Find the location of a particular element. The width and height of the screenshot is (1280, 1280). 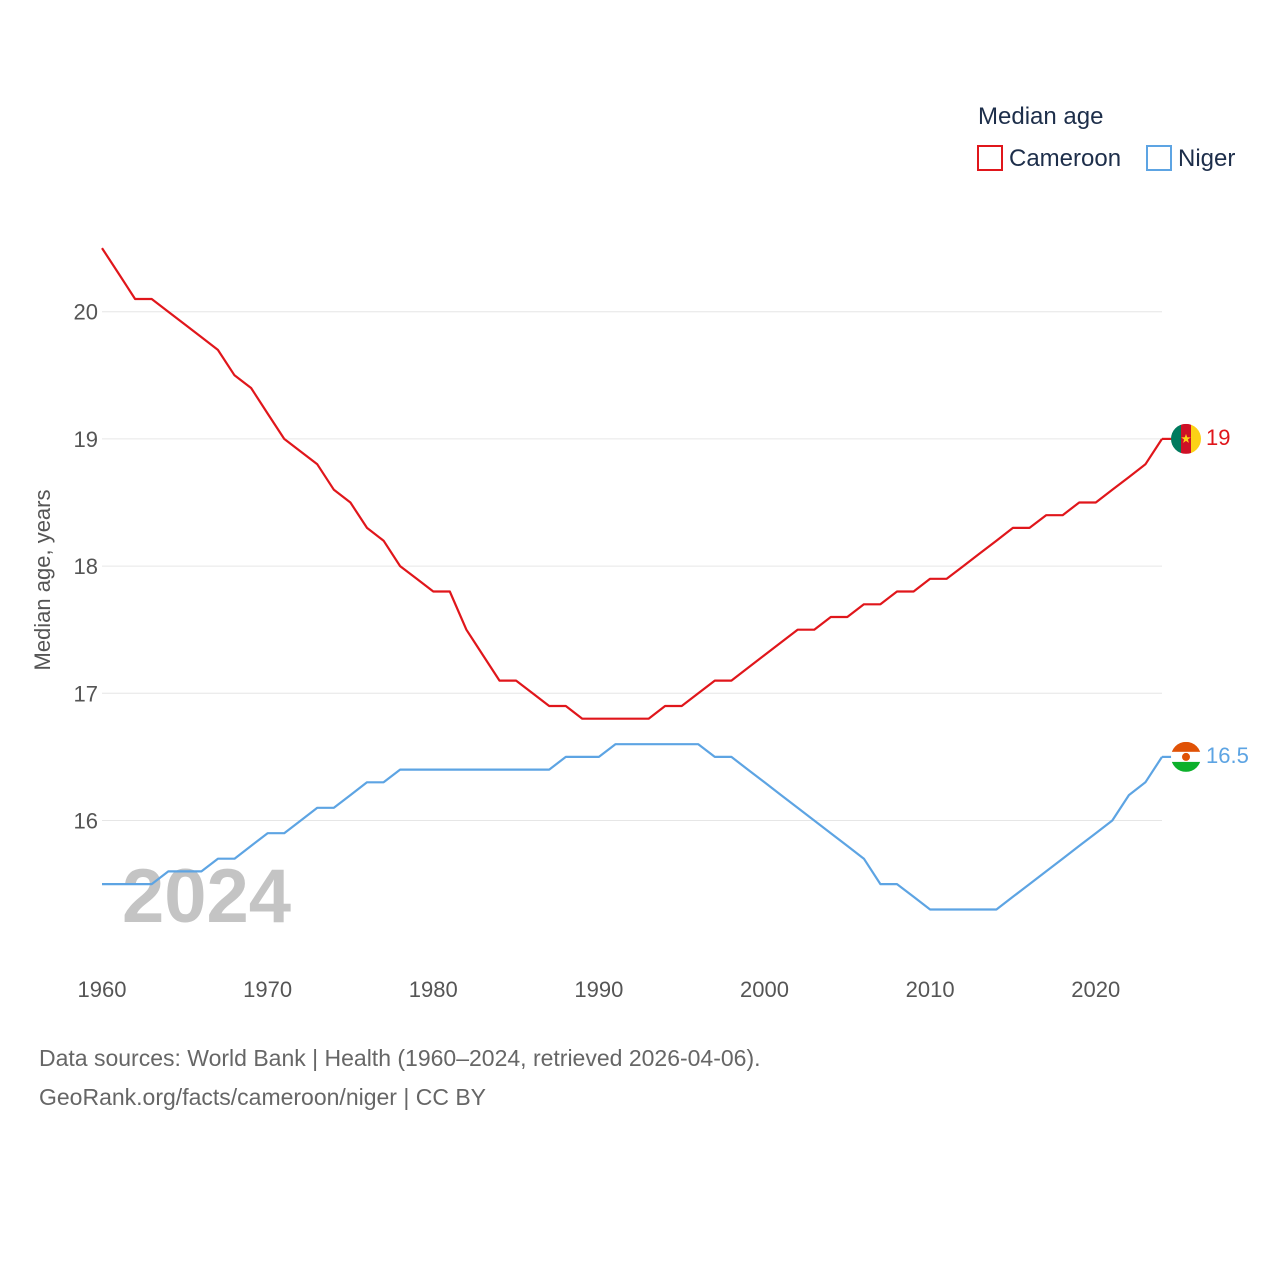

y-tick-label: 16 is located at coordinates (86, 821).